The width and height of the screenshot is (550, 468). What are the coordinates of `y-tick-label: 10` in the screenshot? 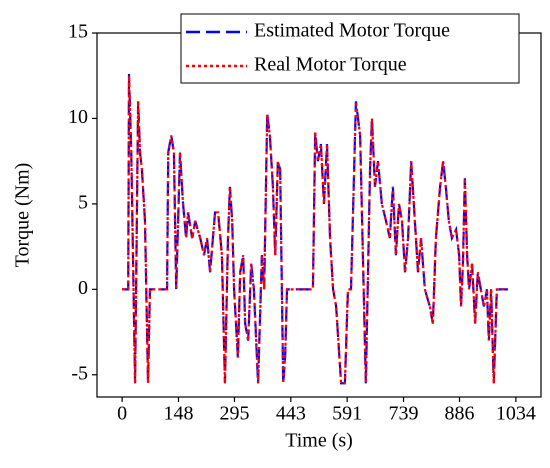 It's located at (78, 117).